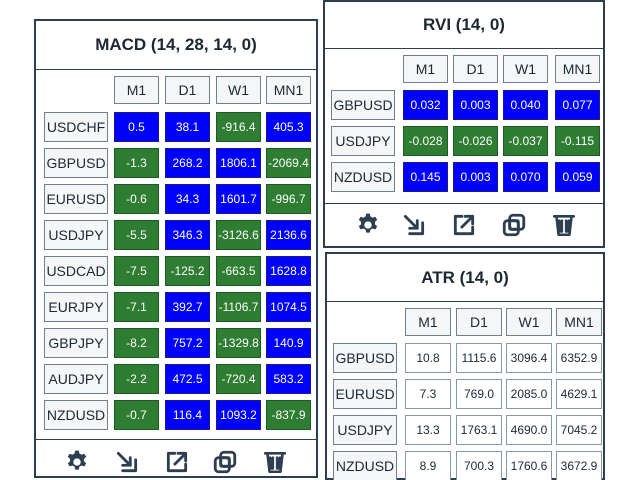  I want to click on value-cell: -0.7, so click(136, 415).